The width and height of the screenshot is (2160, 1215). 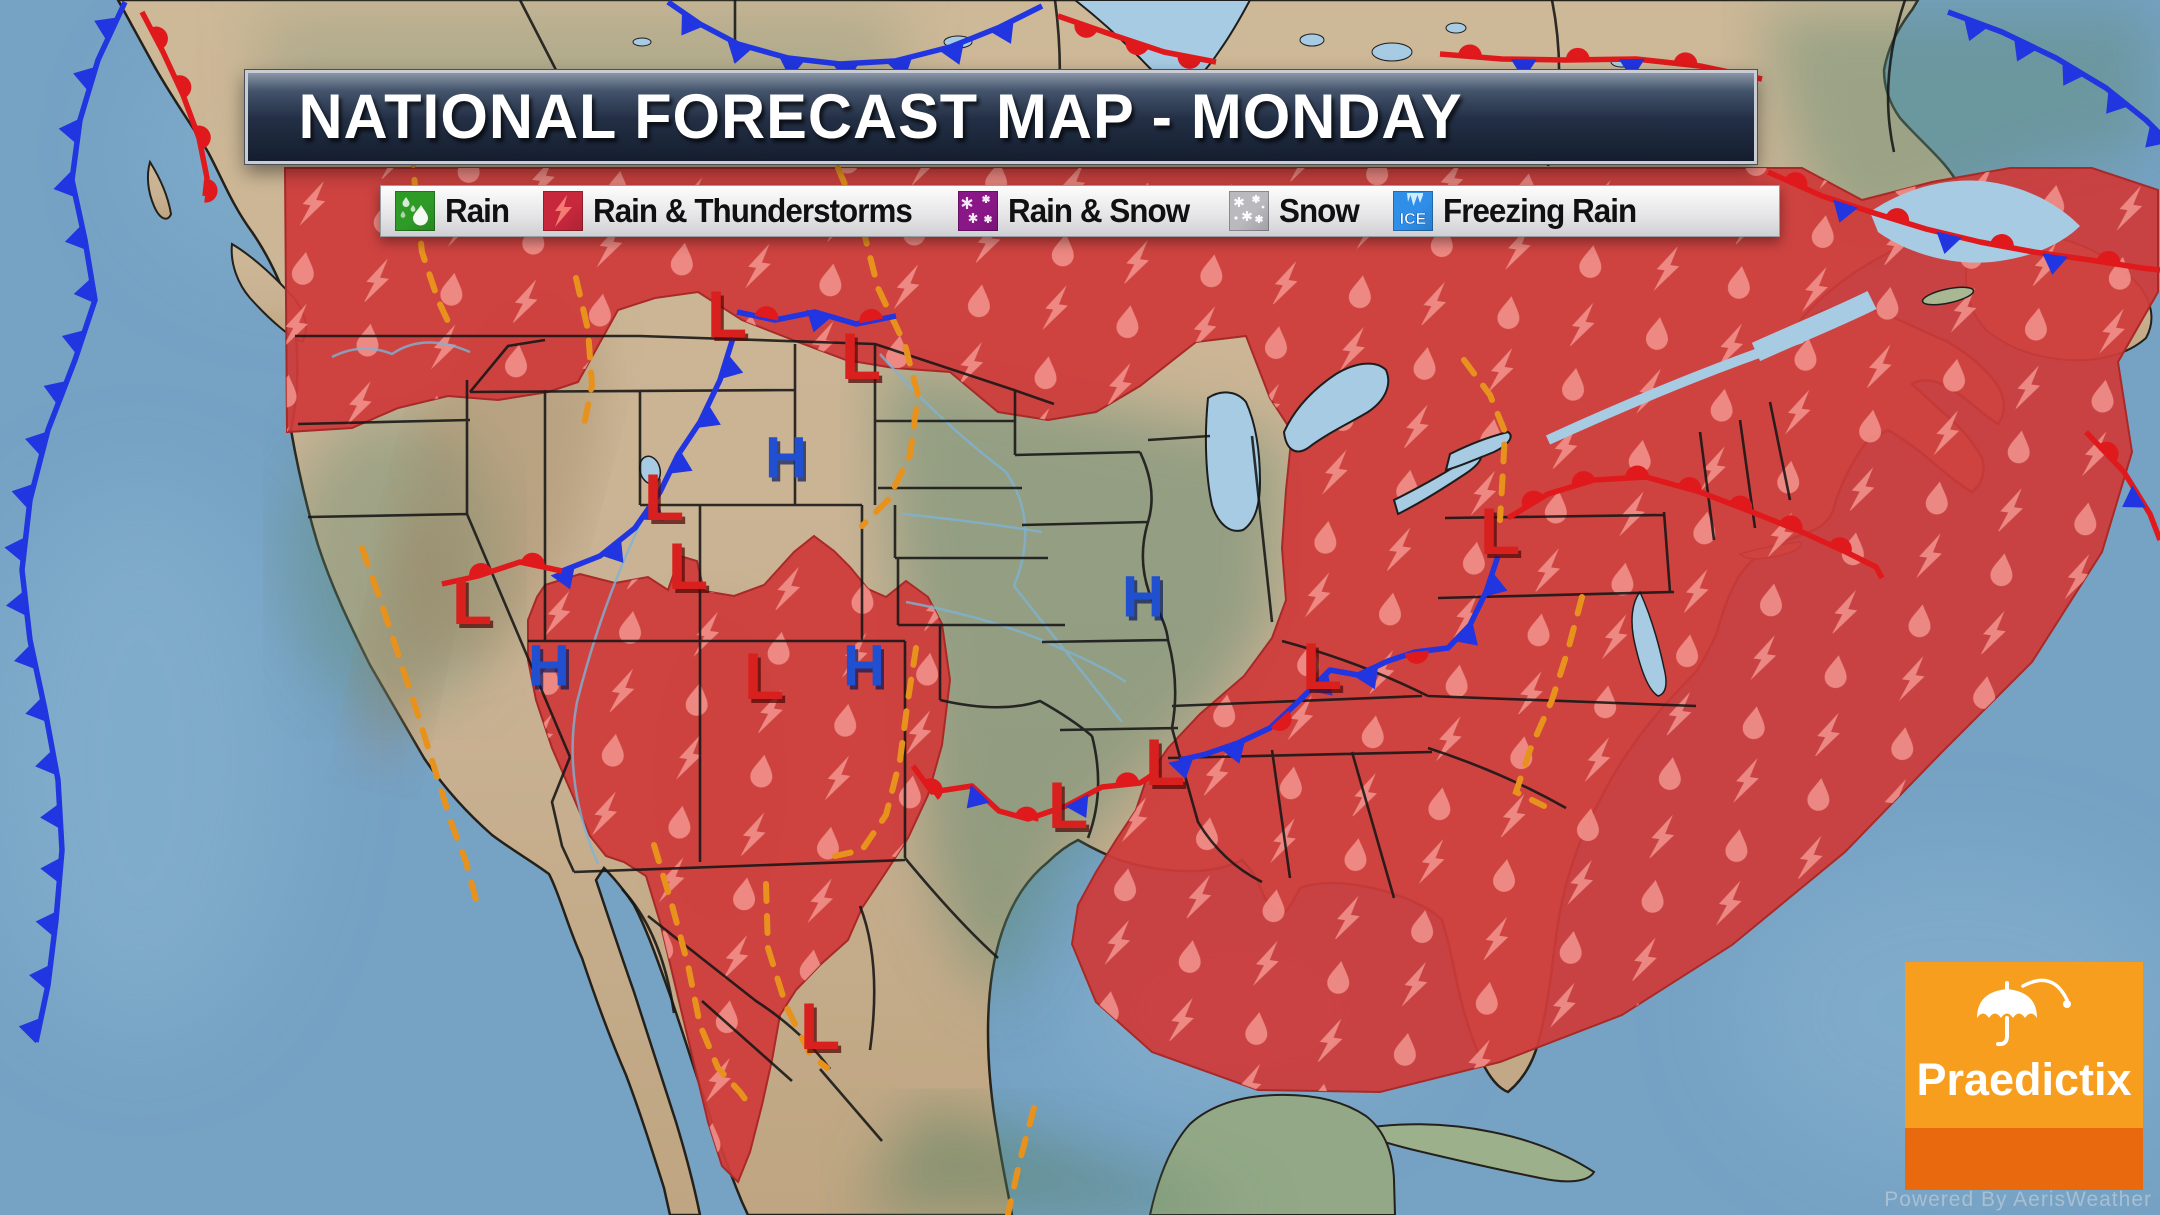 I want to click on lightning-icon, so click(x=562, y=211).